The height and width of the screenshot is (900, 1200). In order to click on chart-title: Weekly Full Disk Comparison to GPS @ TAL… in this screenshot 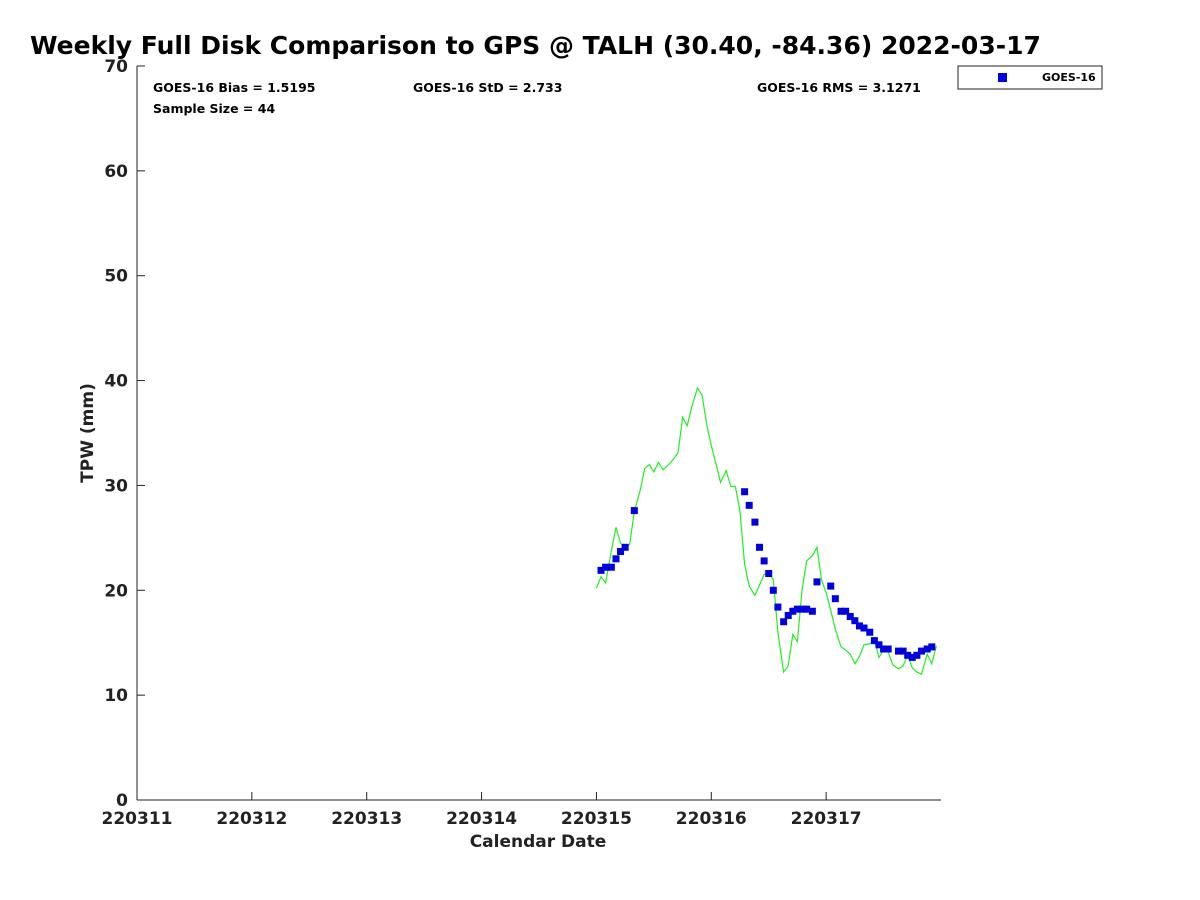, I will do `click(535, 45)`.